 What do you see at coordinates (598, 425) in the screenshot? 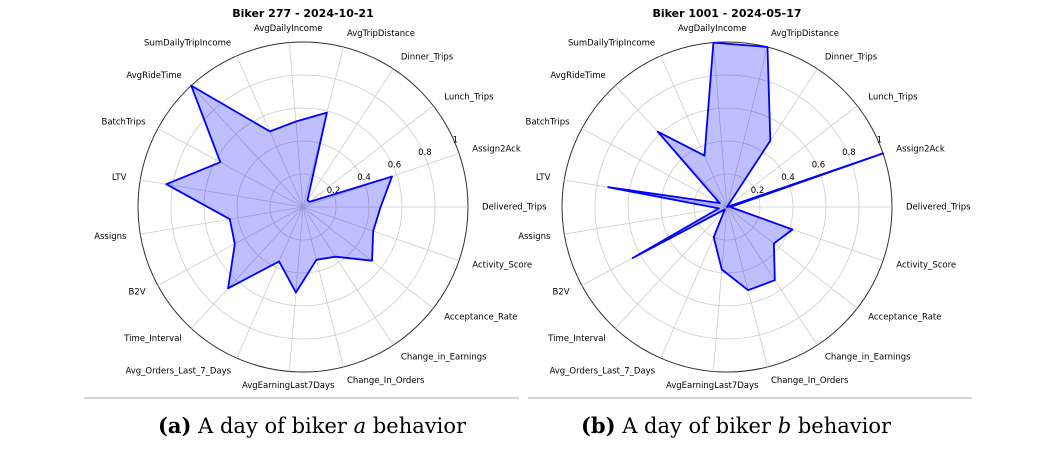
I see `caption-label: (b)` at bounding box center [598, 425].